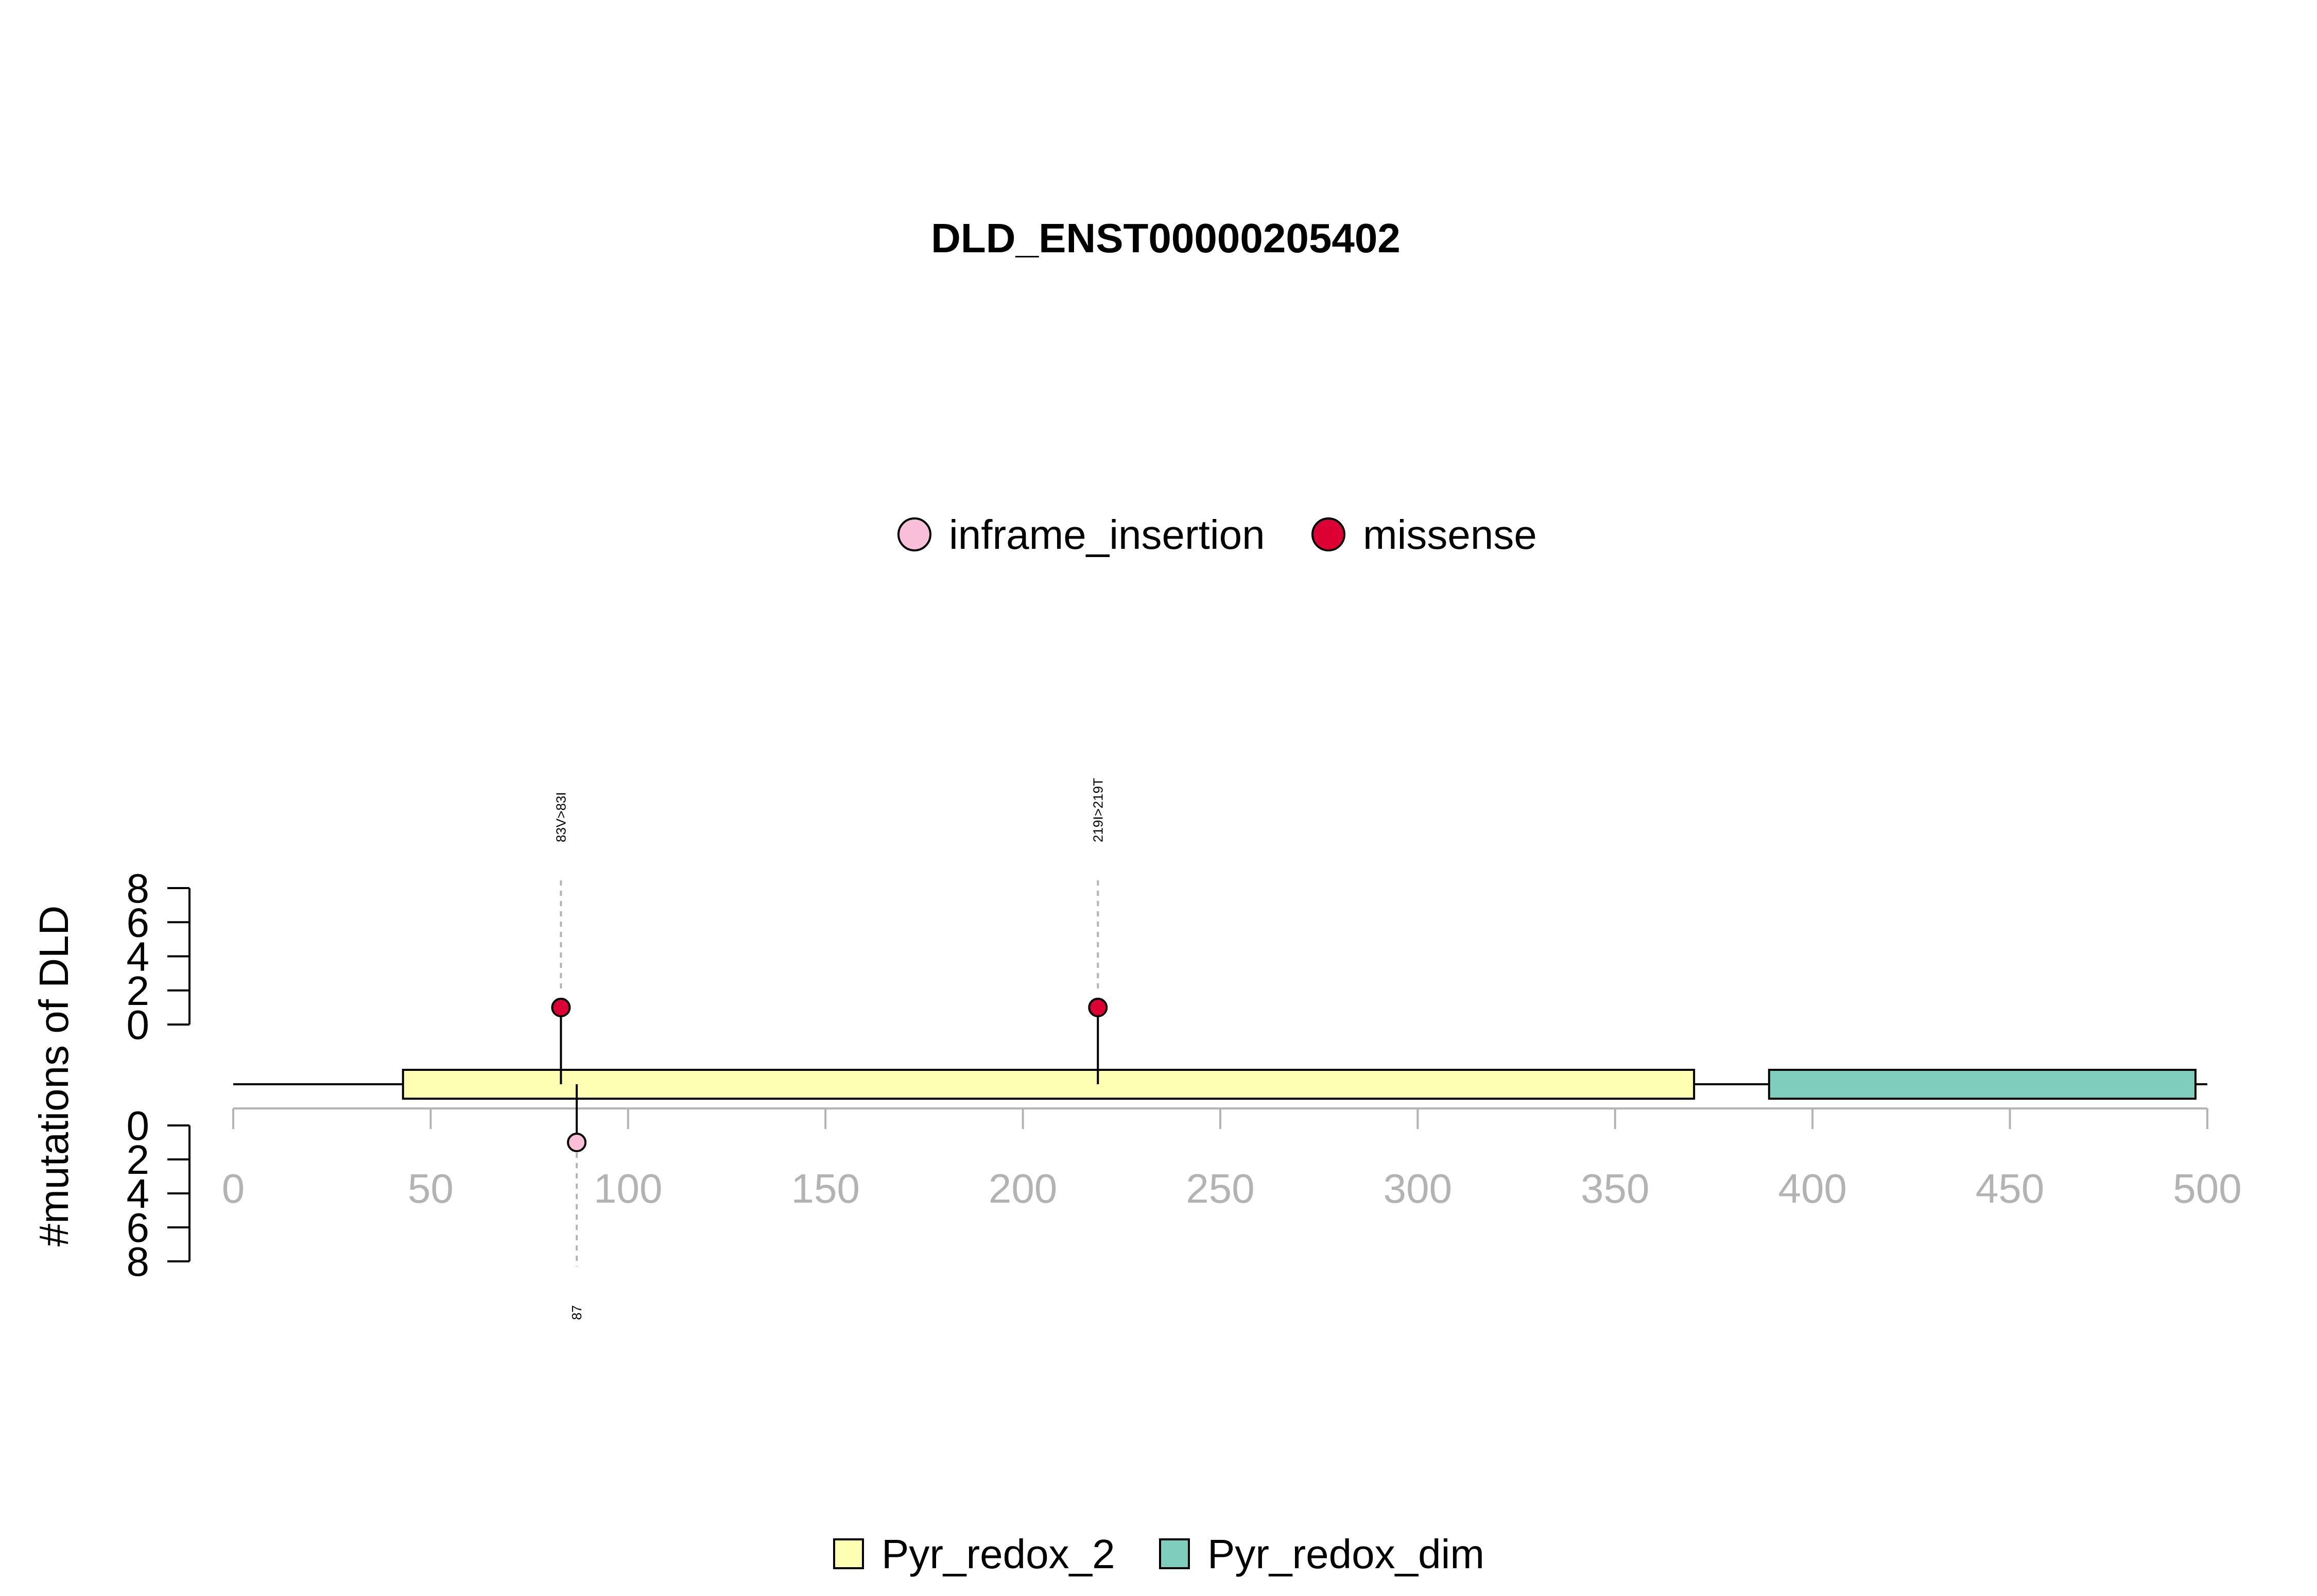 This screenshot has height=1596, width=2317. What do you see at coordinates (1232, 1159) in the screenshot?
I see `x-axis: 0 50 100 150 200 250 300 350 400 450 500` at bounding box center [1232, 1159].